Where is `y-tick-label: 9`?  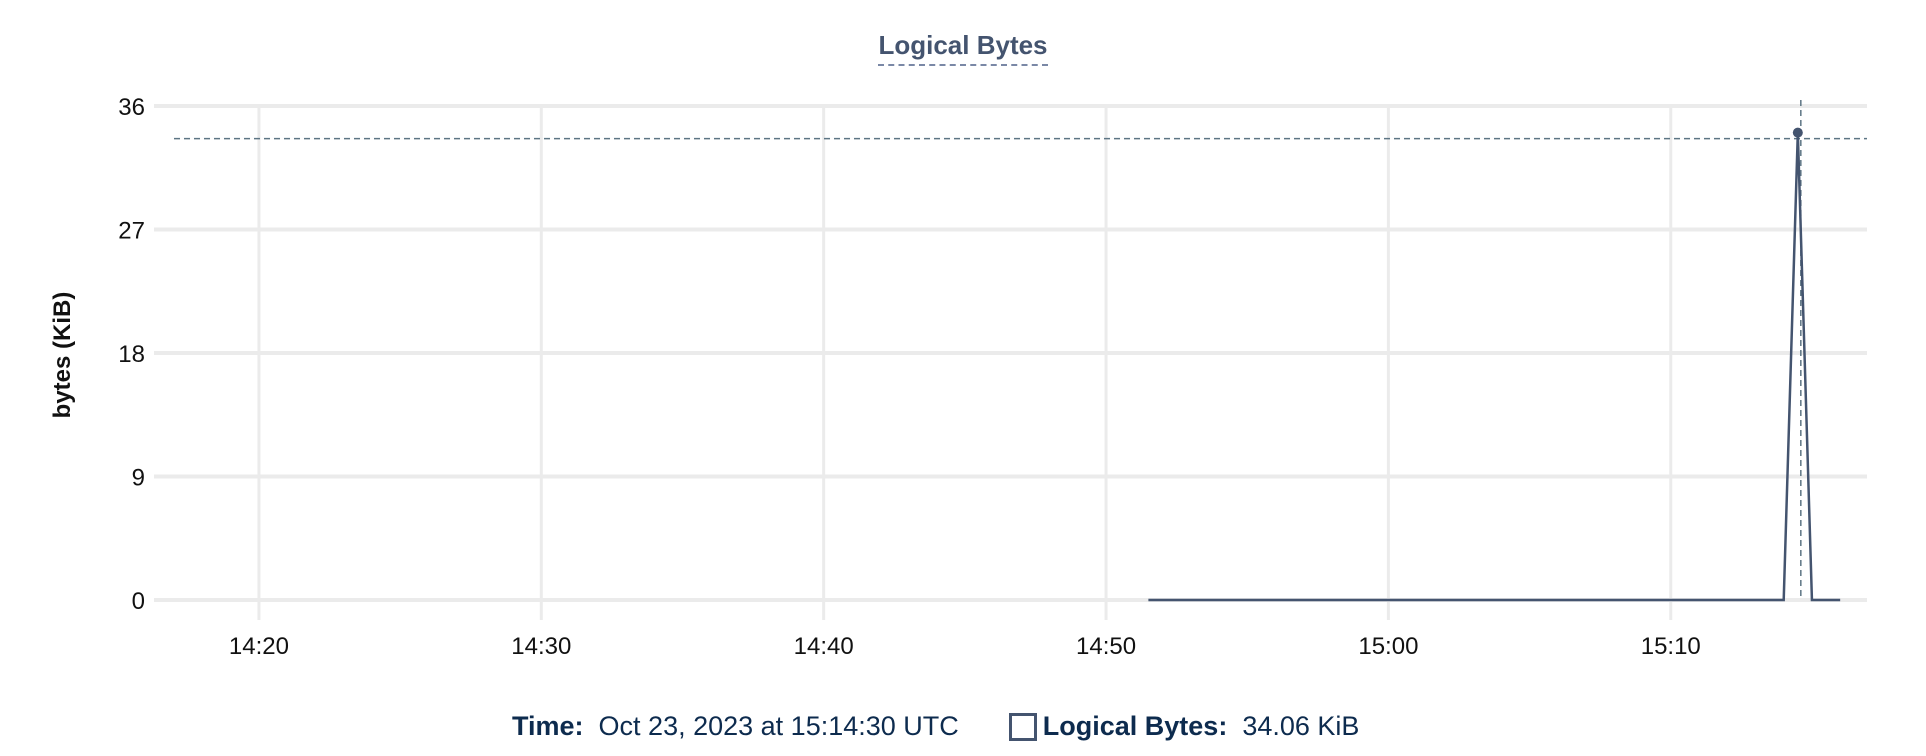
y-tick-label: 9 is located at coordinates (138, 478).